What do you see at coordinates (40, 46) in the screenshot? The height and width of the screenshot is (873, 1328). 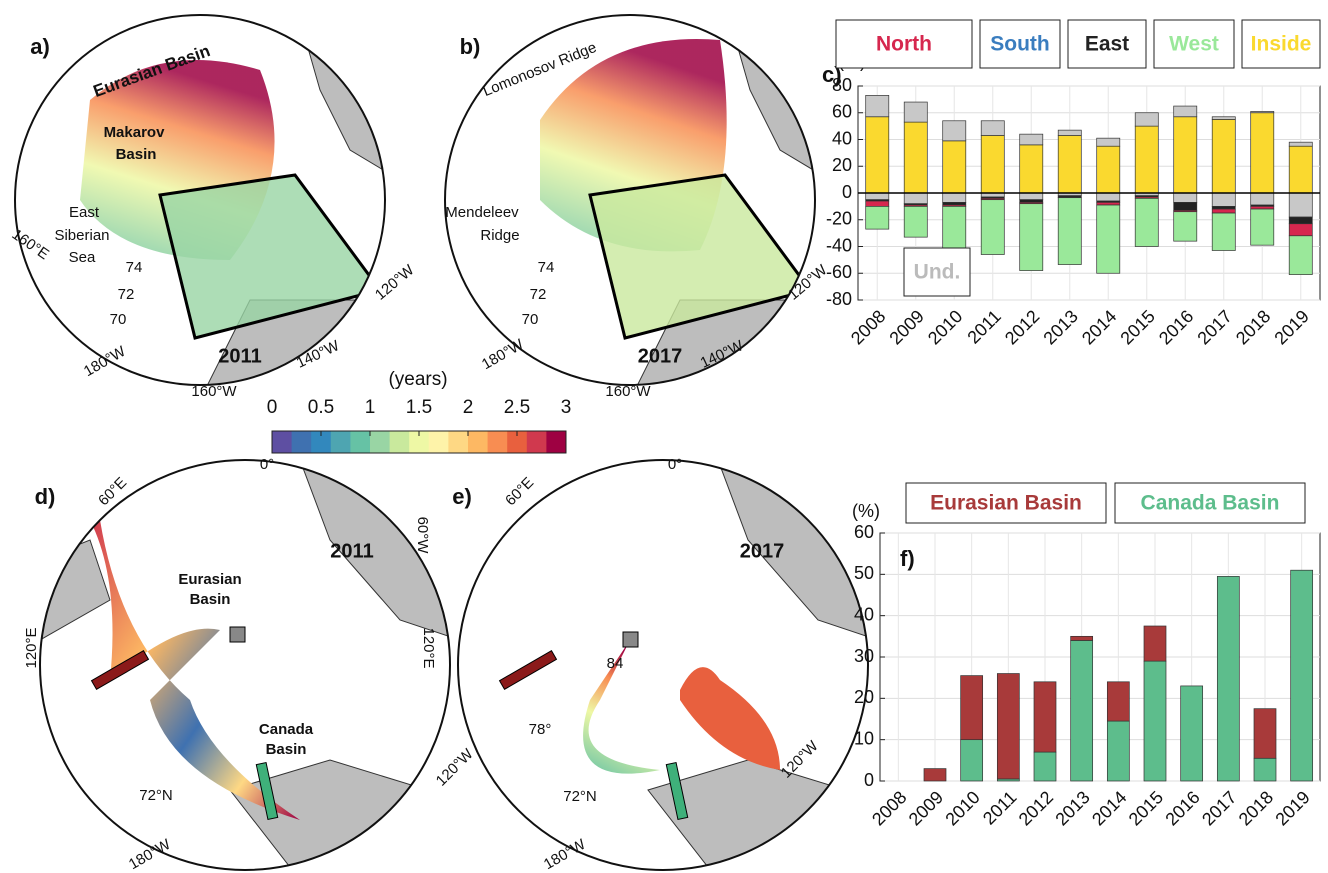 I see `map-label: a)` at bounding box center [40, 46].